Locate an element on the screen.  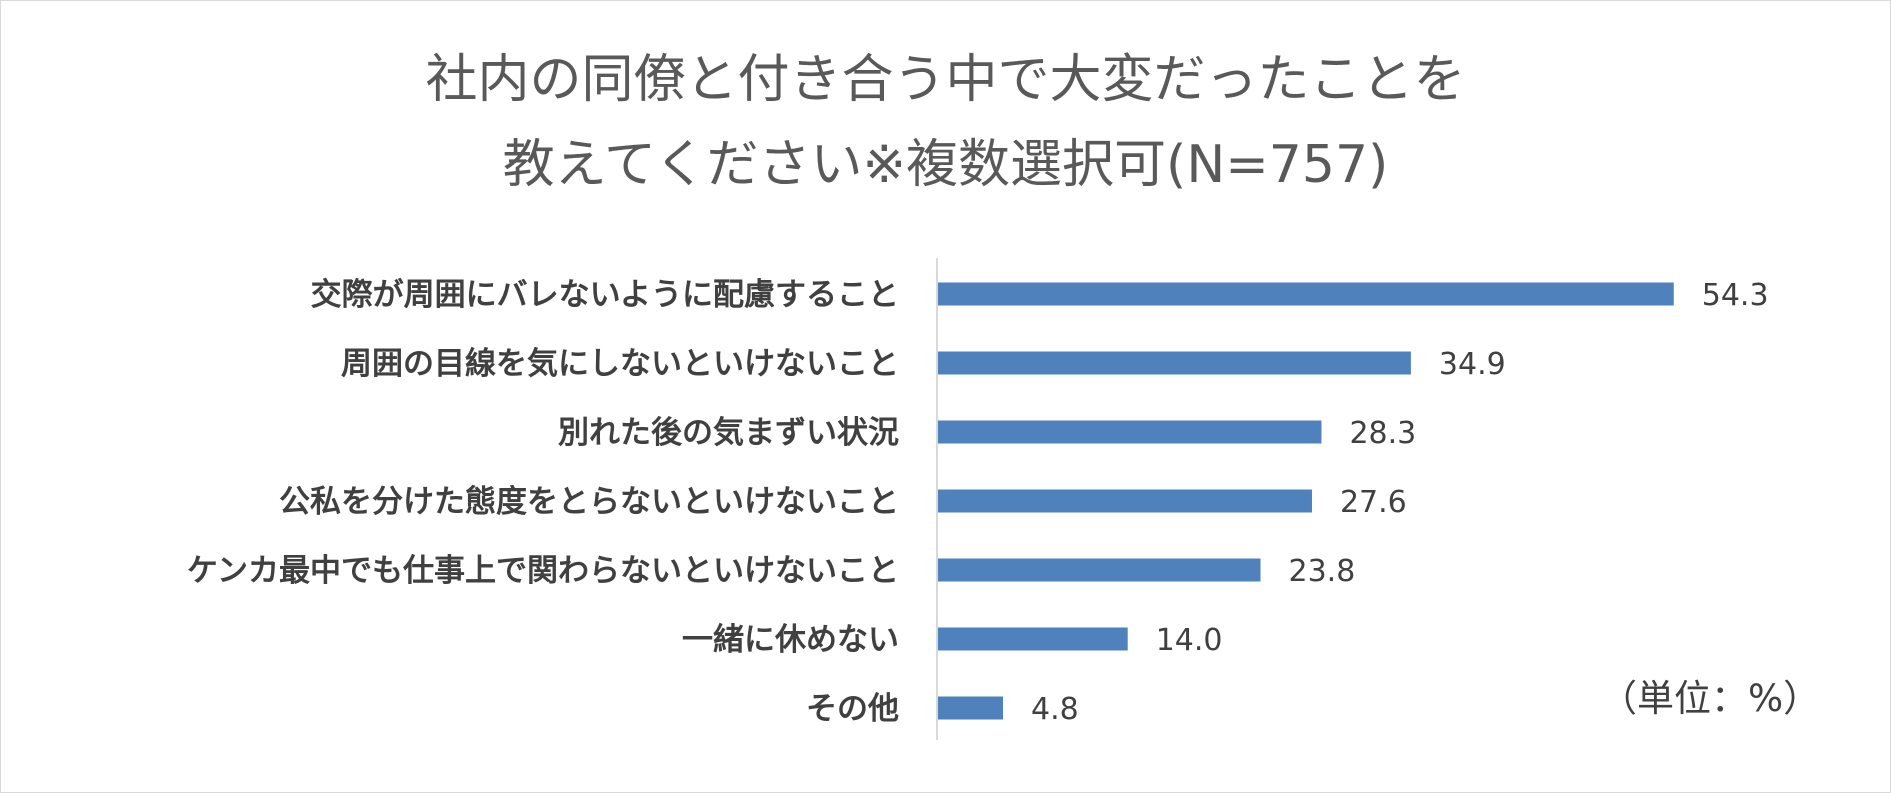
category-label: 別れた後の気まずい状況 is located at coordinates (728, 433).